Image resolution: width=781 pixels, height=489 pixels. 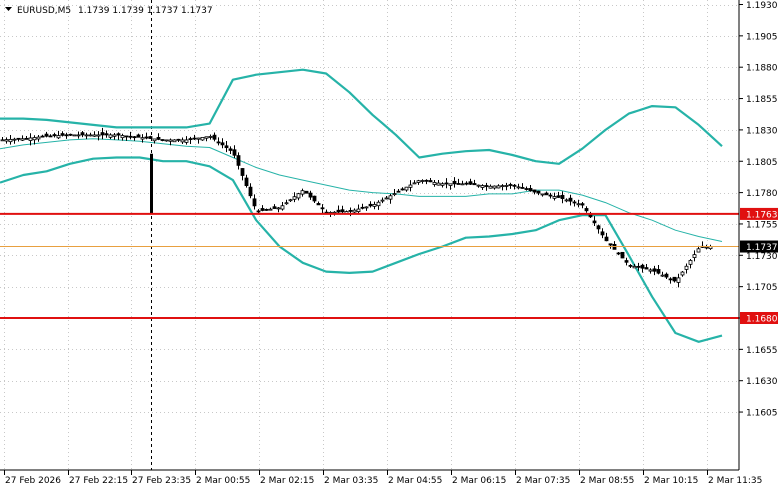 What do you see at coordinates (607, 481) in the screenshot?
I see `x-tick-label: 2 Mar 08:55` at bounding box center [607, 481].